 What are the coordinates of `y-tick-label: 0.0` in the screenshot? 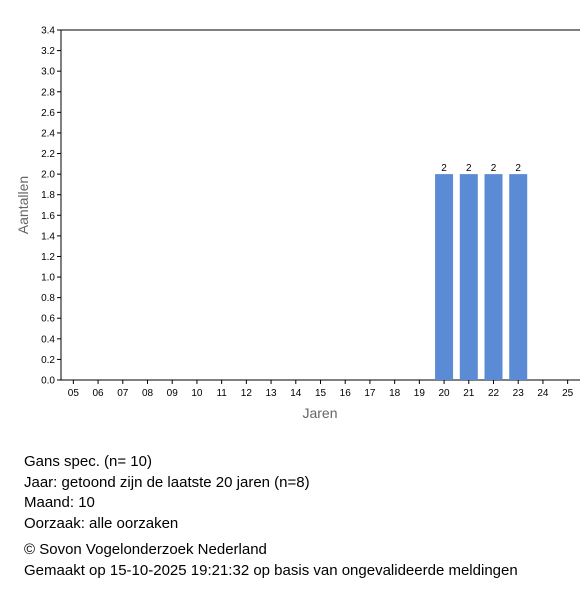 It's located at (48, 381).